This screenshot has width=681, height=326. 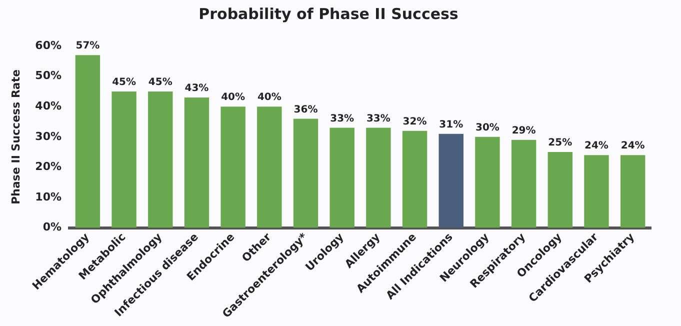 What do you see at coordinates (48, 136) in the screenshot?
I see `y-tick-label: 30%` at bounding box center [48, 136].